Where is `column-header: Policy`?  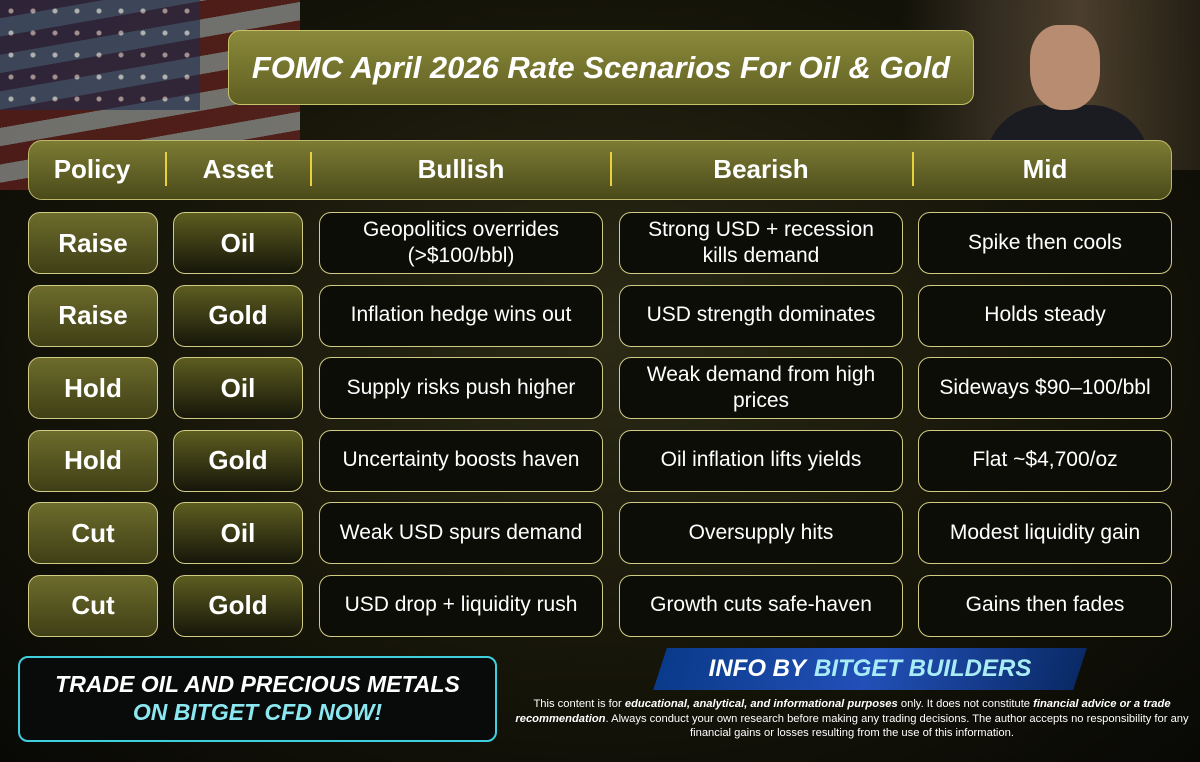
column-header: Policy is located at coordinates (92, 168).